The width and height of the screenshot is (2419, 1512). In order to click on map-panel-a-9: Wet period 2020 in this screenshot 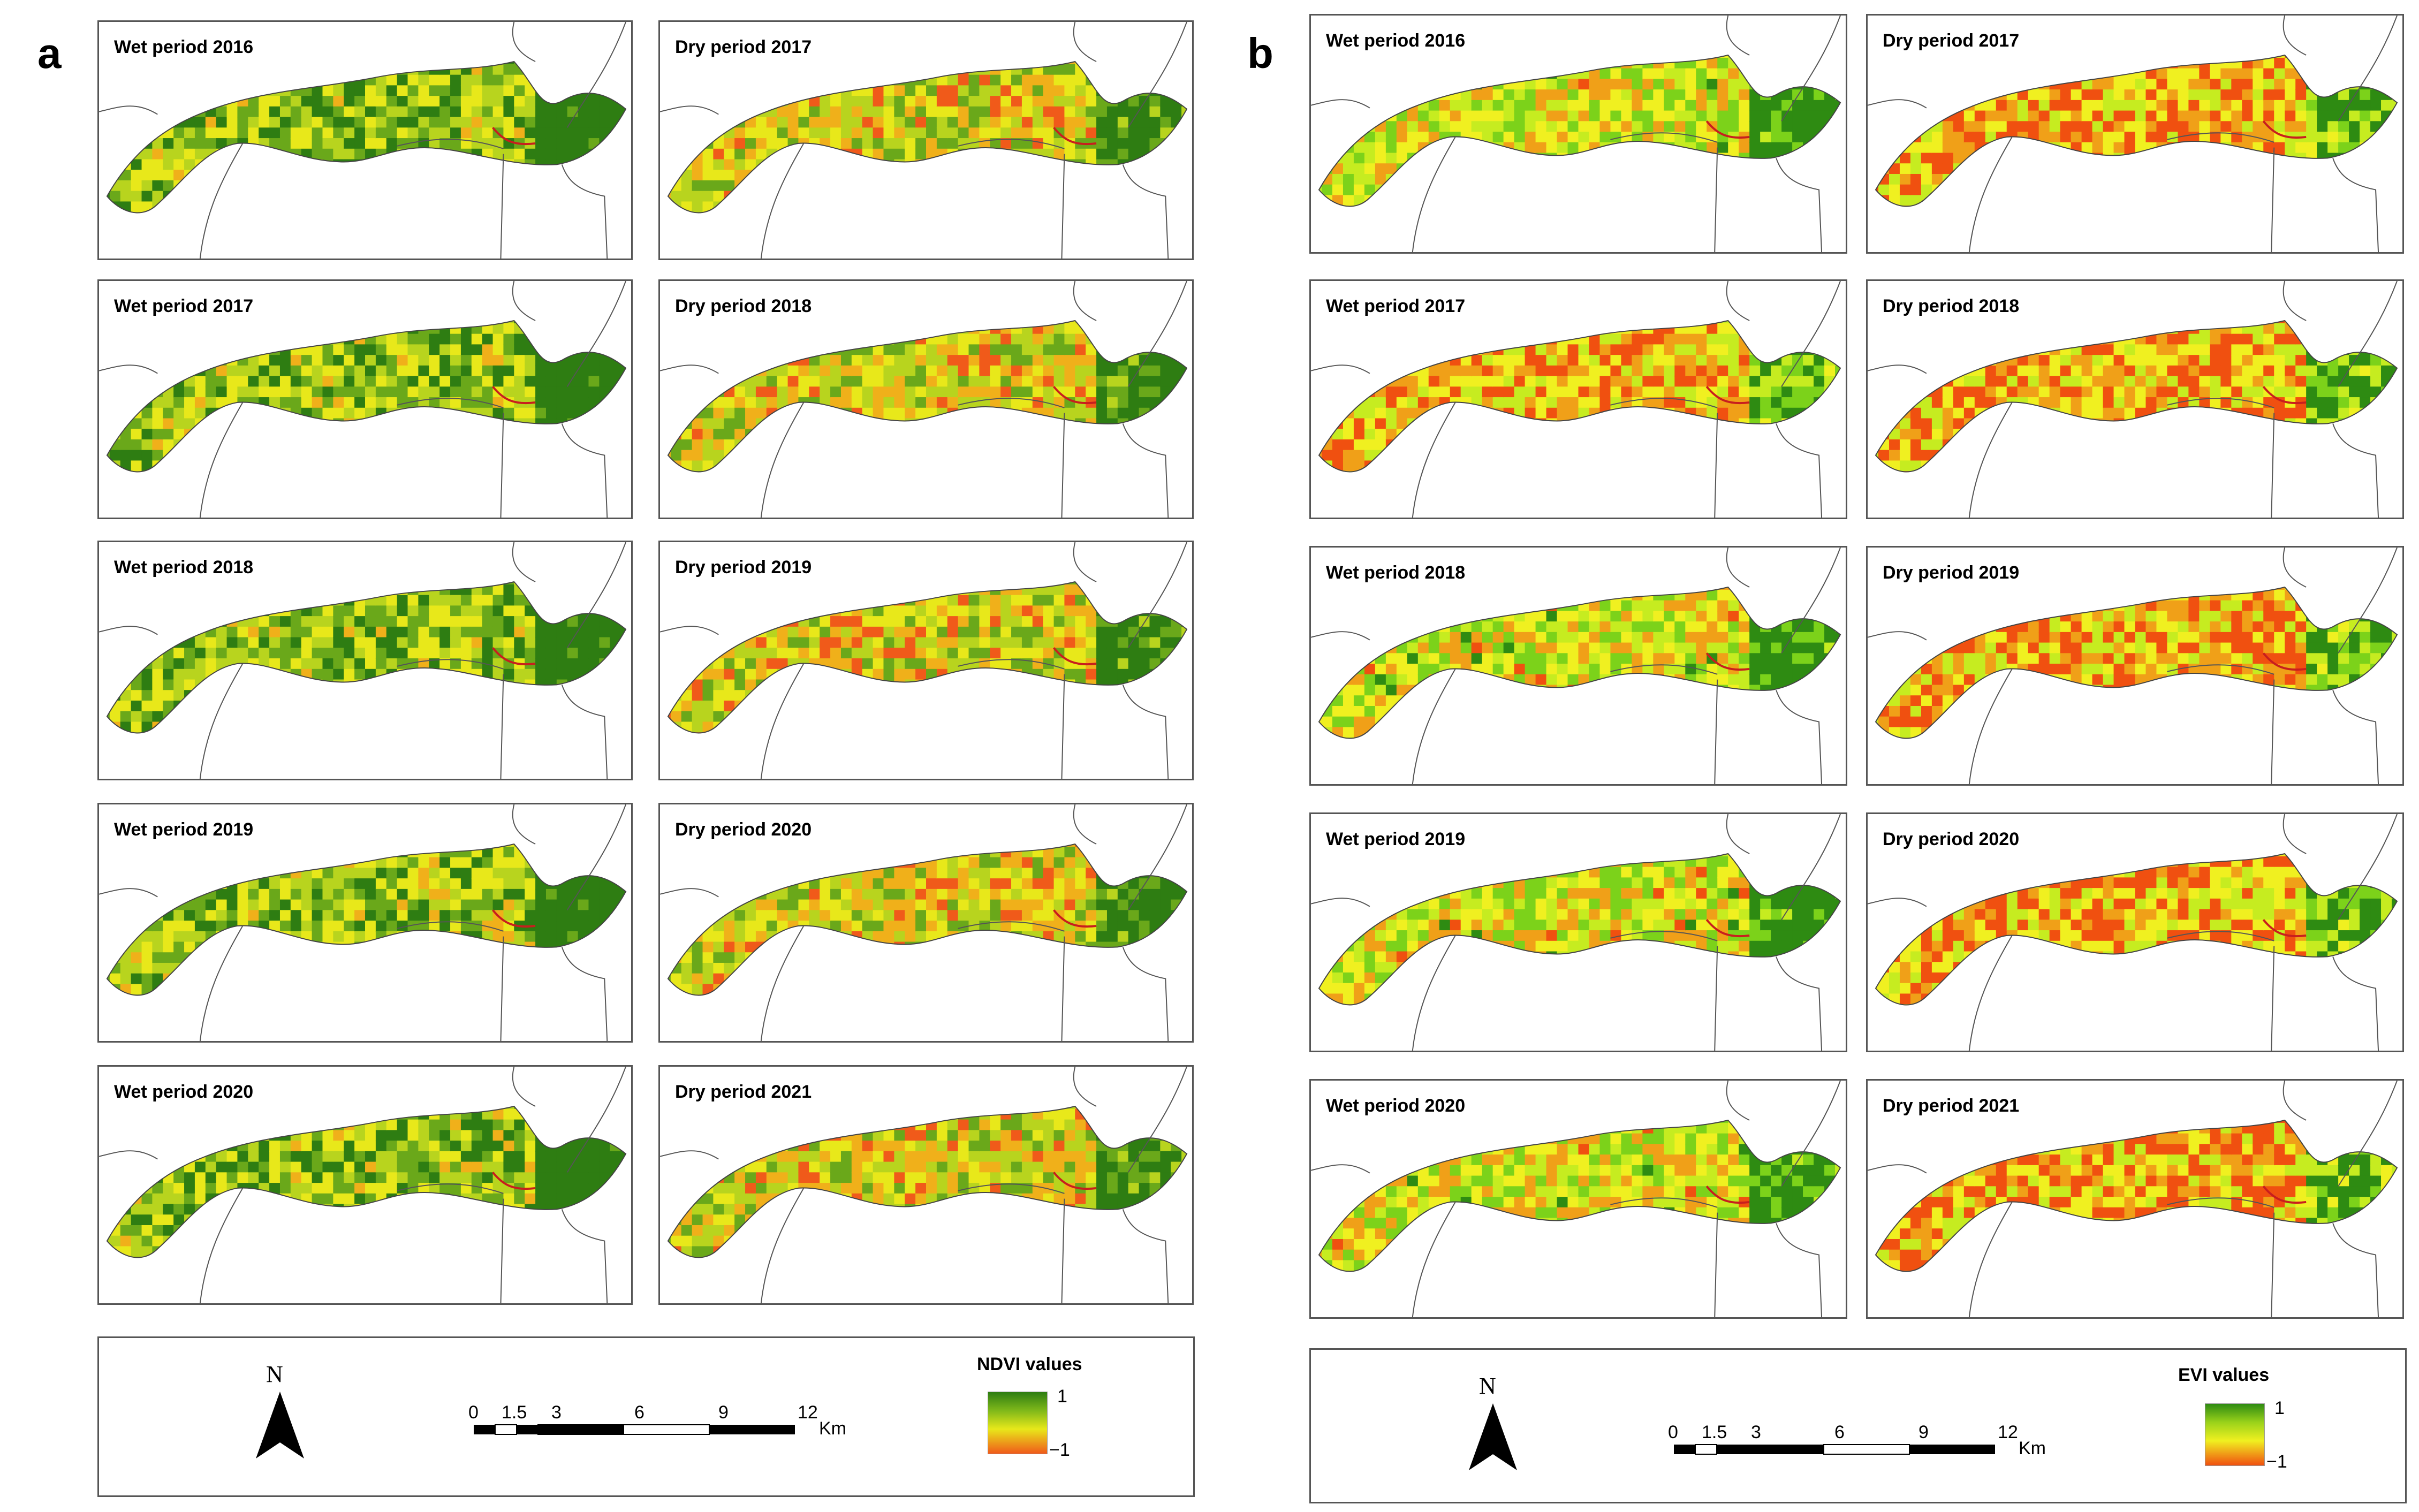, I will do `click(365, 1185)`.